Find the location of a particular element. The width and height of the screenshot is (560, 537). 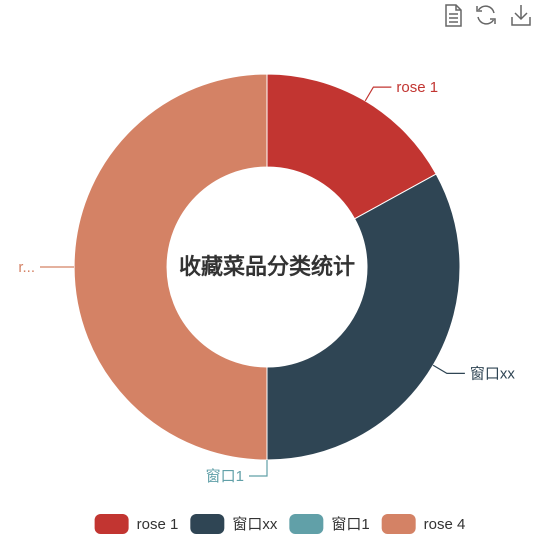

legend-label-xx: 窗口xx is located at coordinates (255, 524).